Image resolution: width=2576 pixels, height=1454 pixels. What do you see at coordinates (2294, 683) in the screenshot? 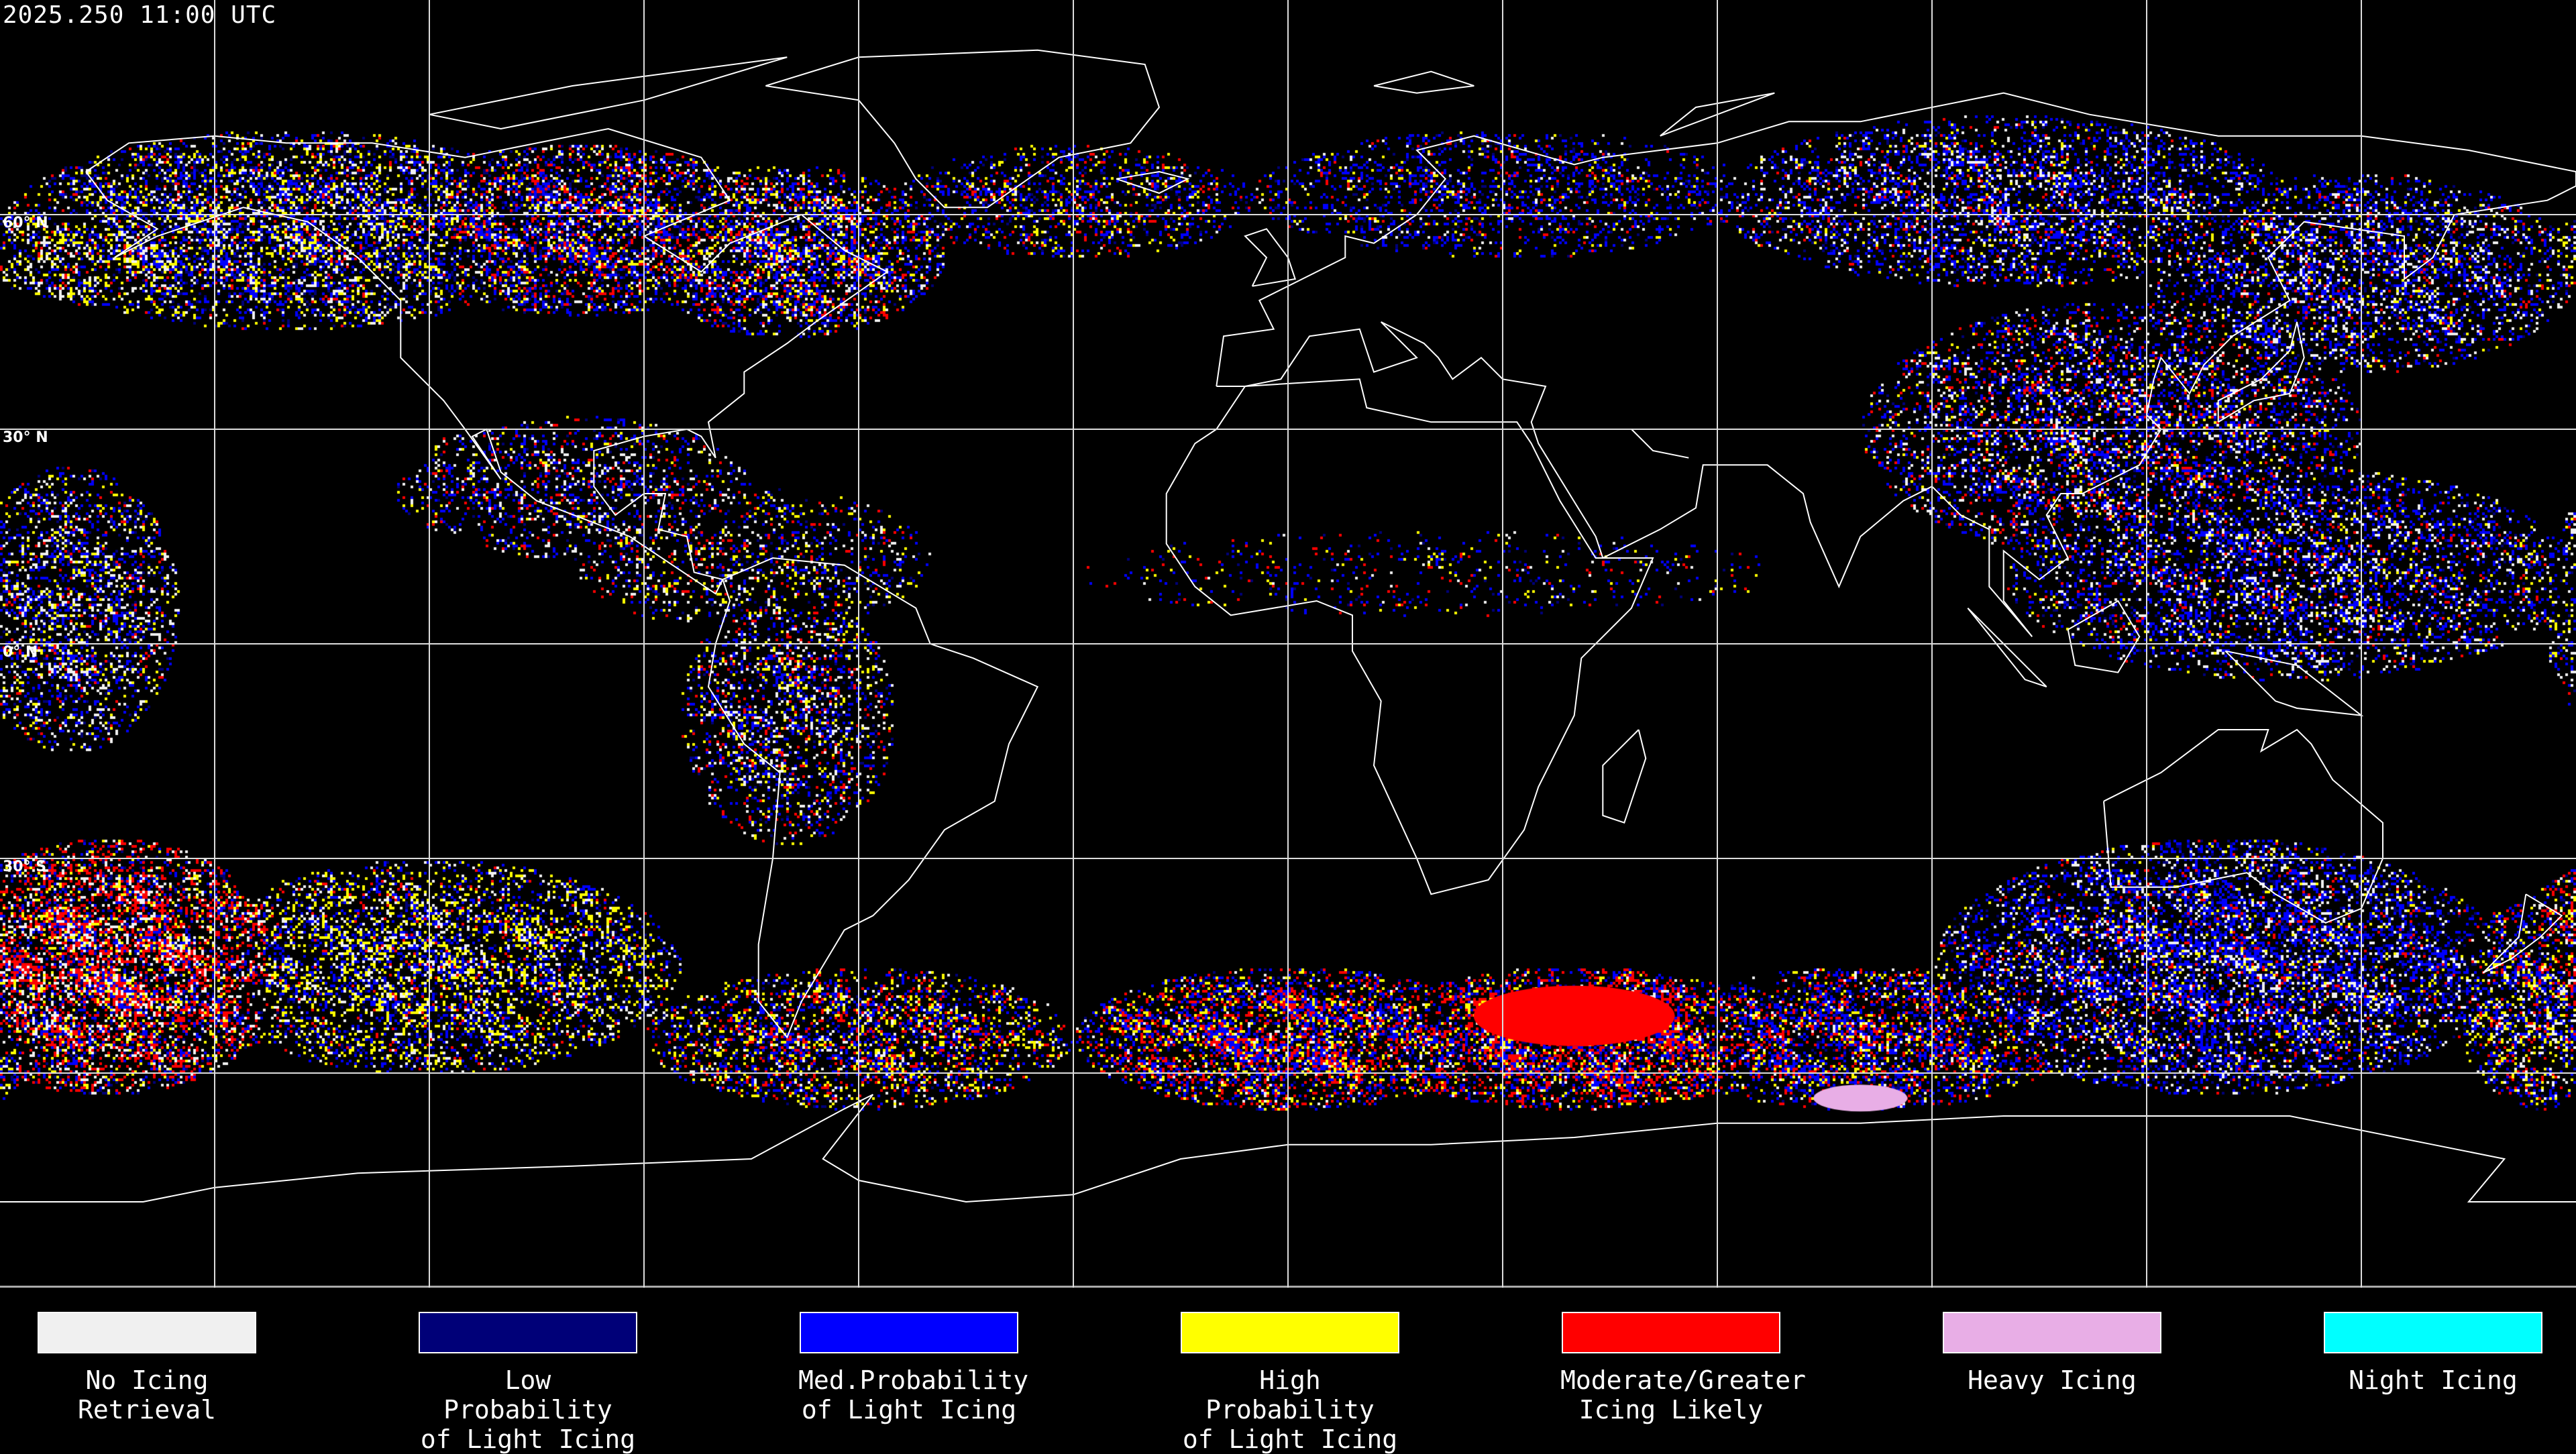
I see `coastline-new-guinea` at bounding box center [2294, 683].